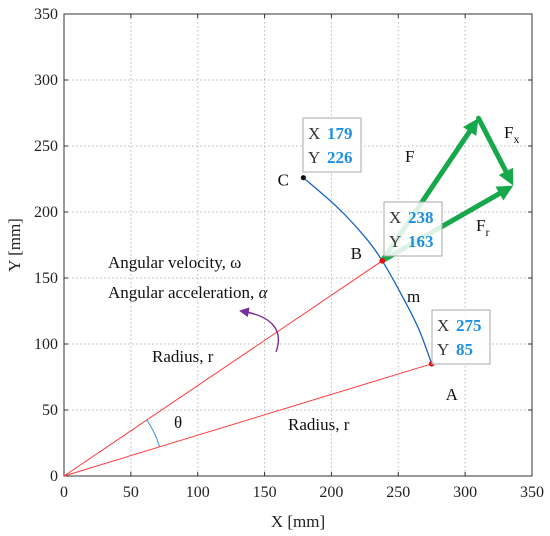 This screenshot has width=550, height=536. What do you see at coordinates (247, 420) in the screenshot?
I see `radius-line` at bounding box center [247, 420].